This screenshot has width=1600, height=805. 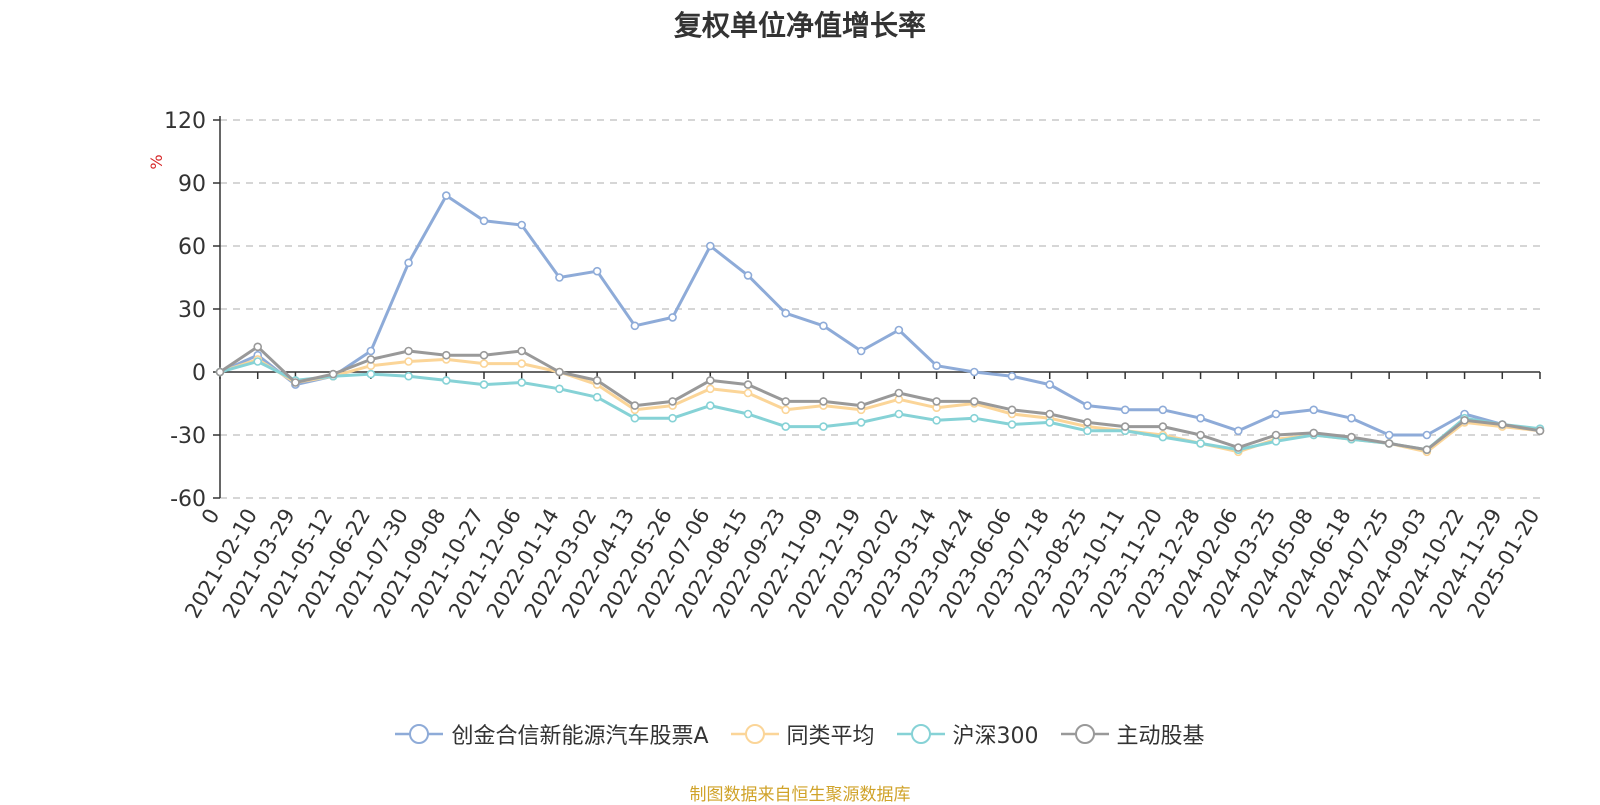 I want to click on chart-title: 复权单位净值增长率, so click(x=799, y=25).